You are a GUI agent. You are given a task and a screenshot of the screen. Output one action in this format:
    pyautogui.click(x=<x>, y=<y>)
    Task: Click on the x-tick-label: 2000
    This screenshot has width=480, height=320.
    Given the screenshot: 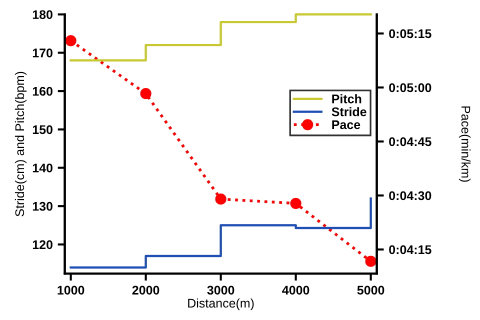 What is the action you would take?
    pyautogui.click(x=146, y=290)
    